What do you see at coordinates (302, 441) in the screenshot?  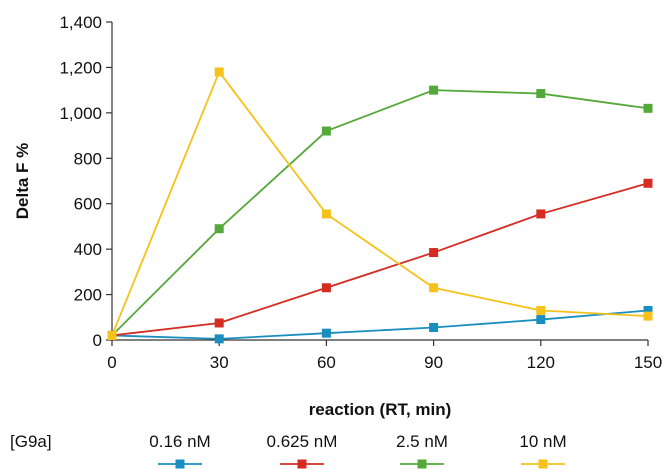 I see `legend-label: 0.625 nM` at bounding box center [302, 441].